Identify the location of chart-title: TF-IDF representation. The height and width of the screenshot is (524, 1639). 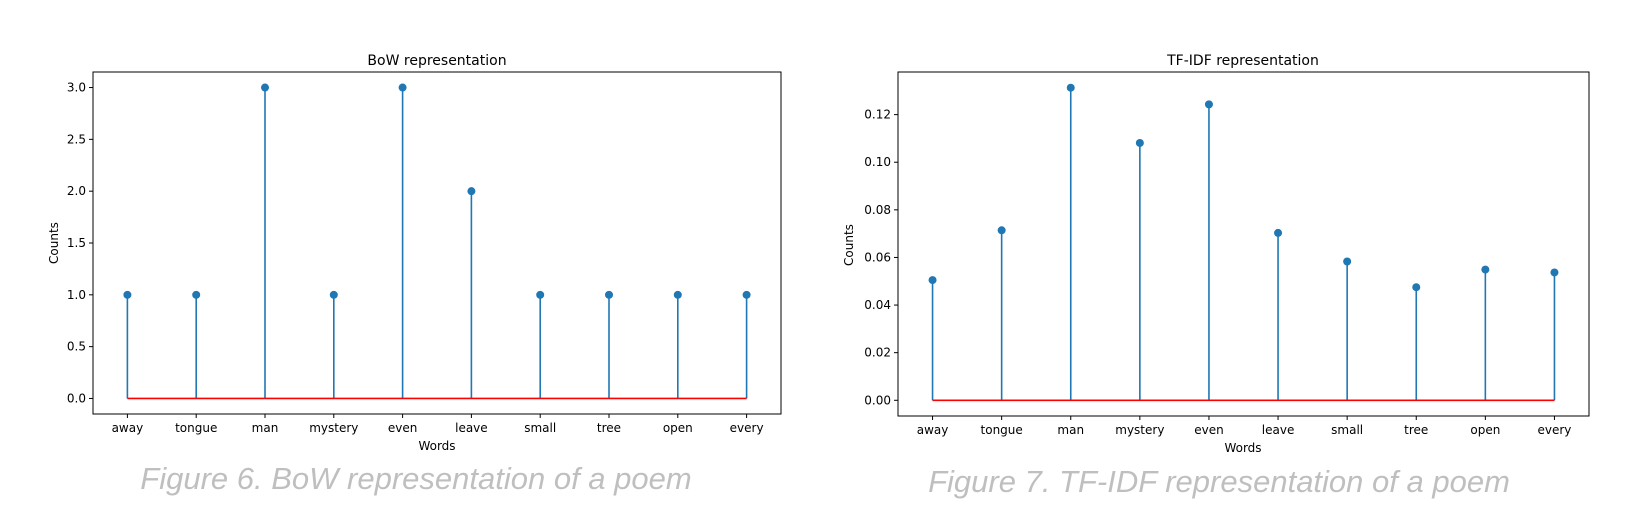
(1242, 61).